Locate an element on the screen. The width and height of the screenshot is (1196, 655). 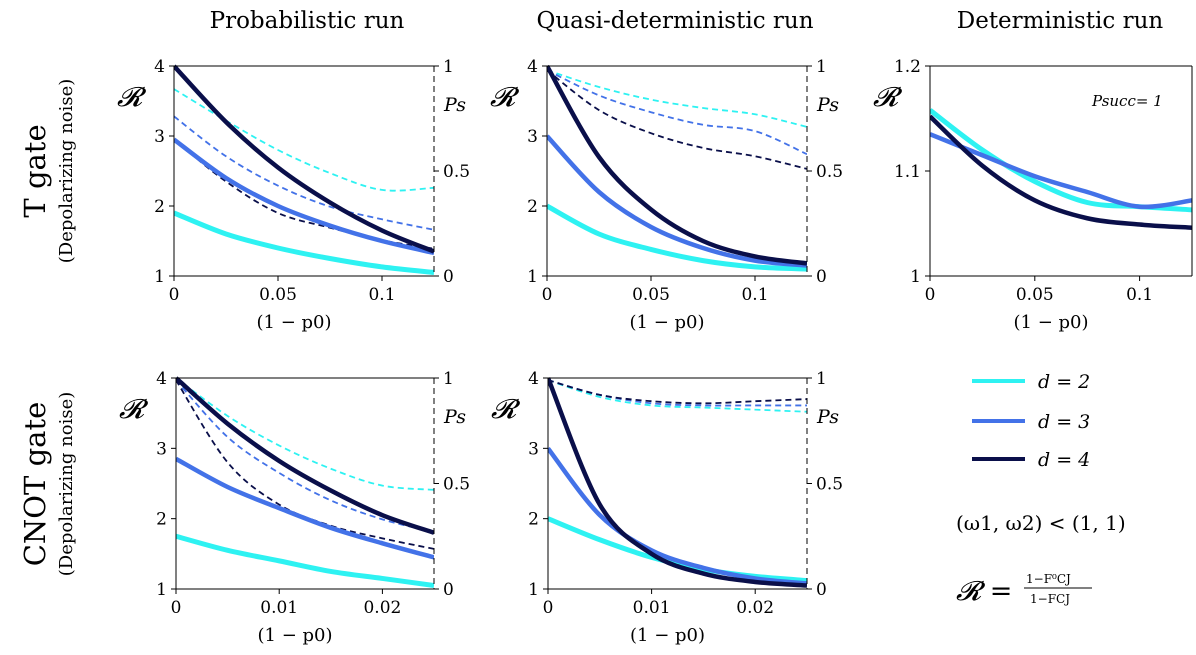
y-tick-label: 1.2 is located at coordinates (907, 67).